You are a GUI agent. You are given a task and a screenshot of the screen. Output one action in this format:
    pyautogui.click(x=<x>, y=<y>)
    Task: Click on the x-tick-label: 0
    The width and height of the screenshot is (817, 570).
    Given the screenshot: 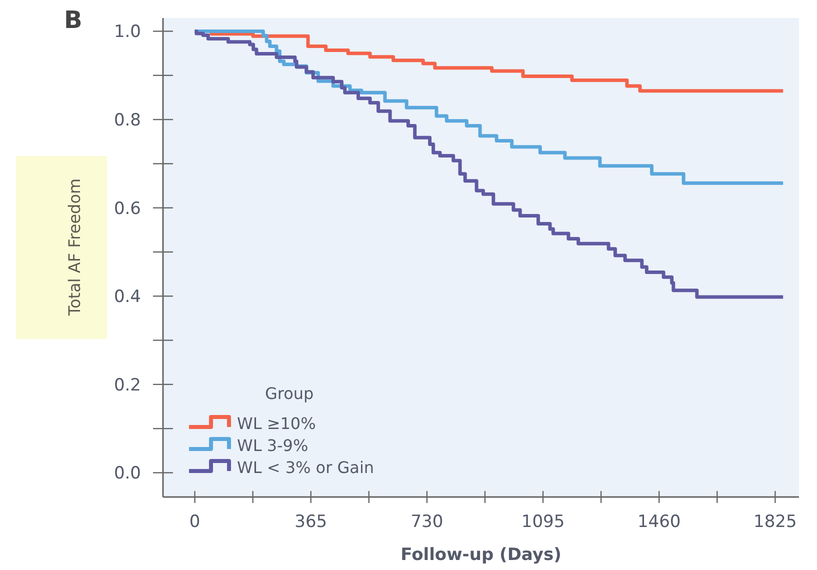 What is the action you would take?
    pyautogui.click(x=194, y=522)
    